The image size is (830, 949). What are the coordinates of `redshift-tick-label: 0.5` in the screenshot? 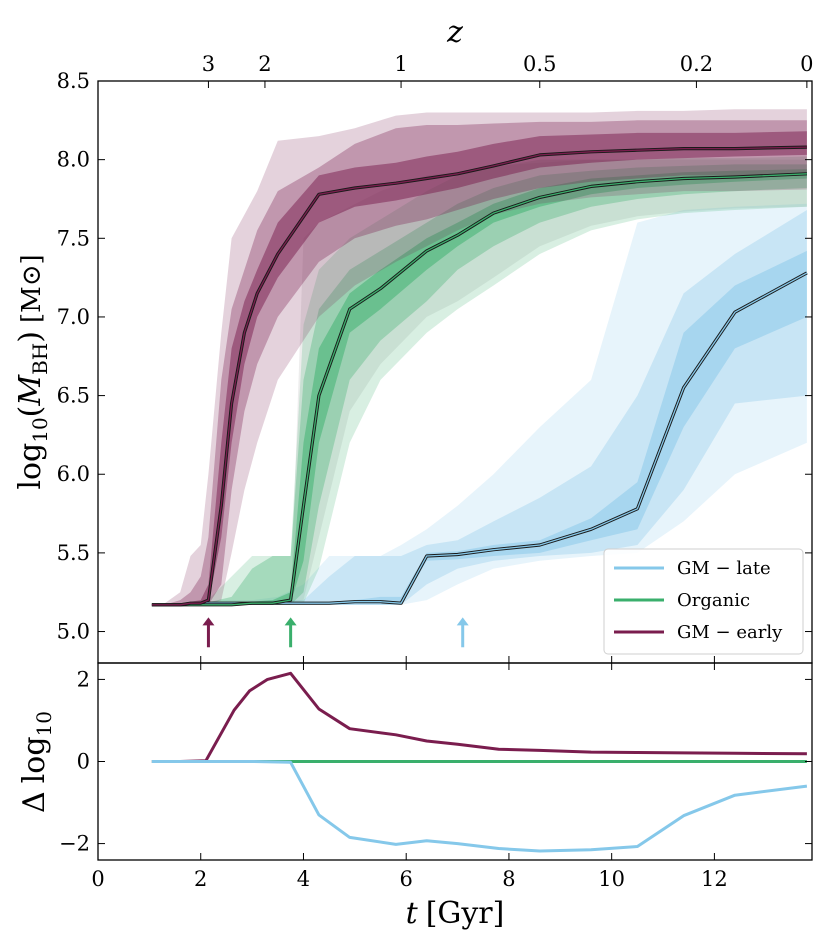 It's located at (539, 64).